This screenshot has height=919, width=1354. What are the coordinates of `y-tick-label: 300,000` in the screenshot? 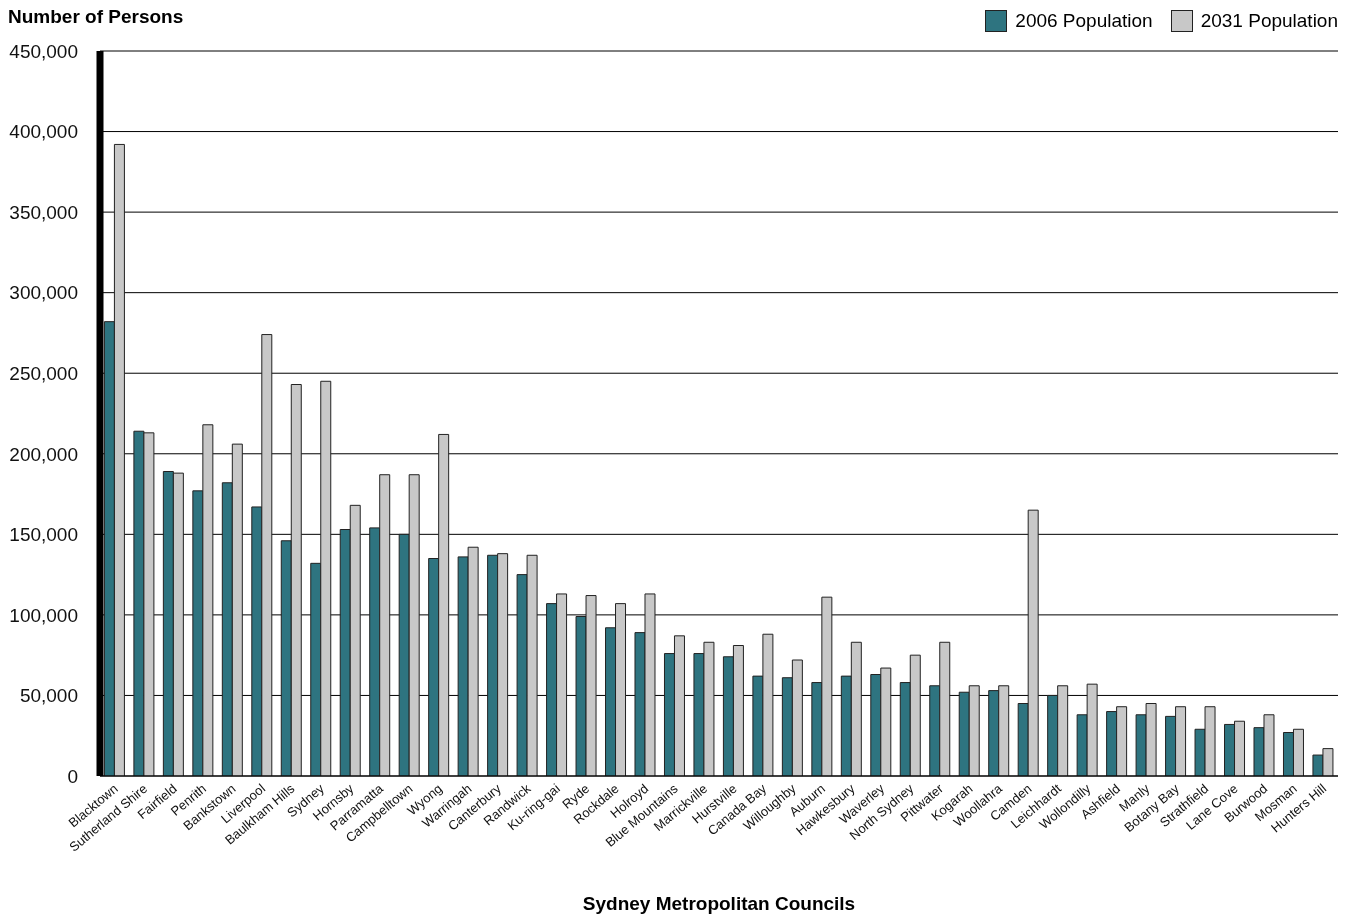 It's located at (43, 293).